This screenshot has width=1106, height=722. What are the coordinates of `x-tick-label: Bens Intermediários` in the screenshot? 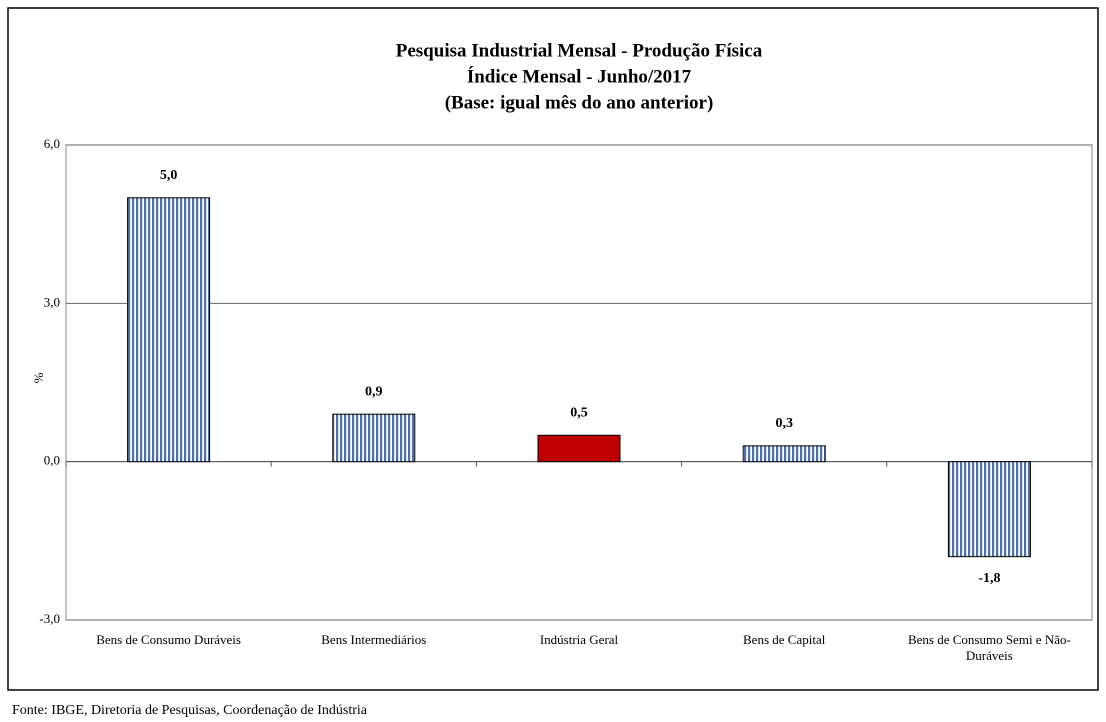 It's located at (374, 639).